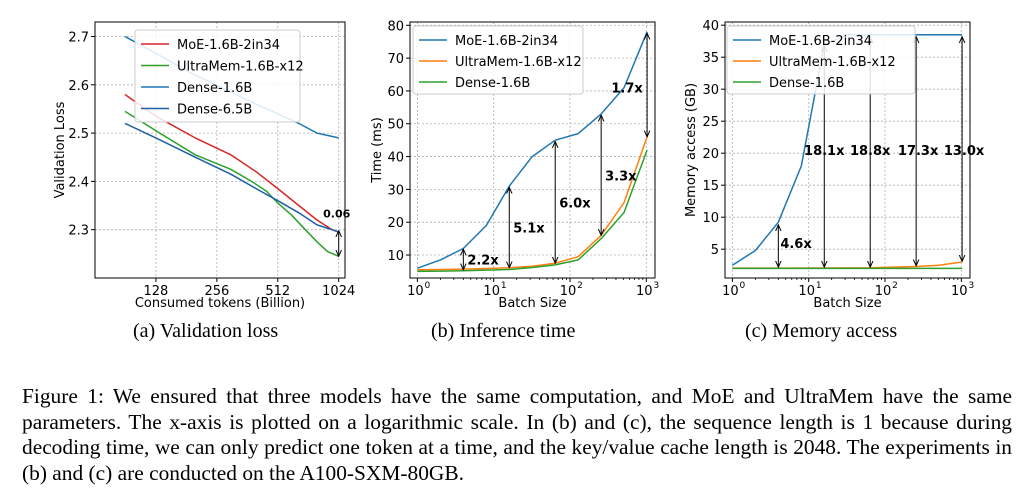 This screenshot has width=1029, height=500. Describe the element at coordinates (338, 291) in the screenshot. I see `x-tick-label: 1024` at that location.